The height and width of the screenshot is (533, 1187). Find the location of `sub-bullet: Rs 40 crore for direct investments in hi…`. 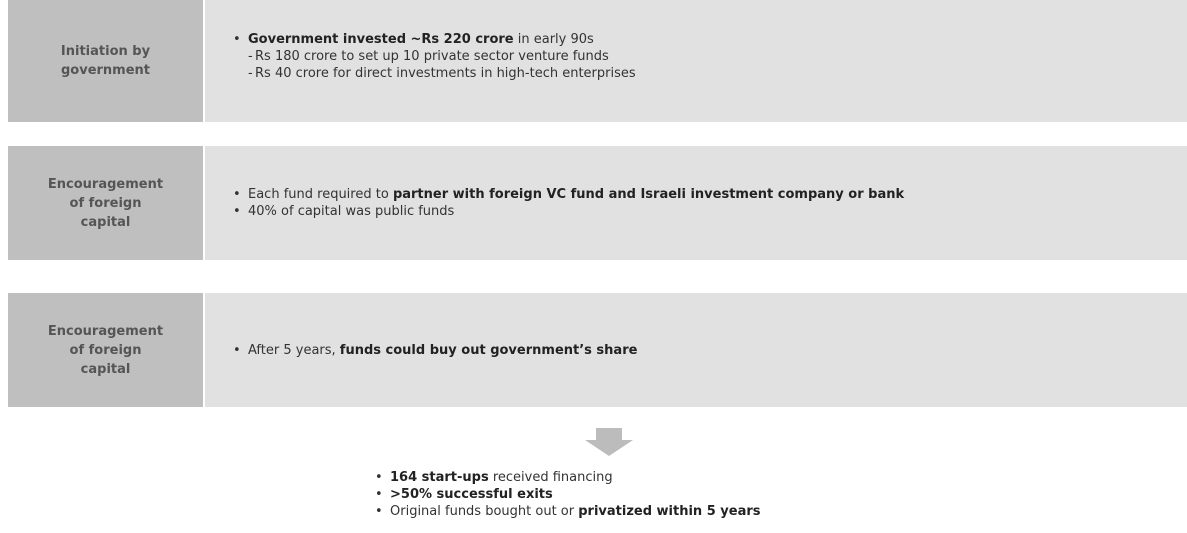

sub-bullet: Rs 40 crore for direct investments in hi… is located at coordinates (710, 73).